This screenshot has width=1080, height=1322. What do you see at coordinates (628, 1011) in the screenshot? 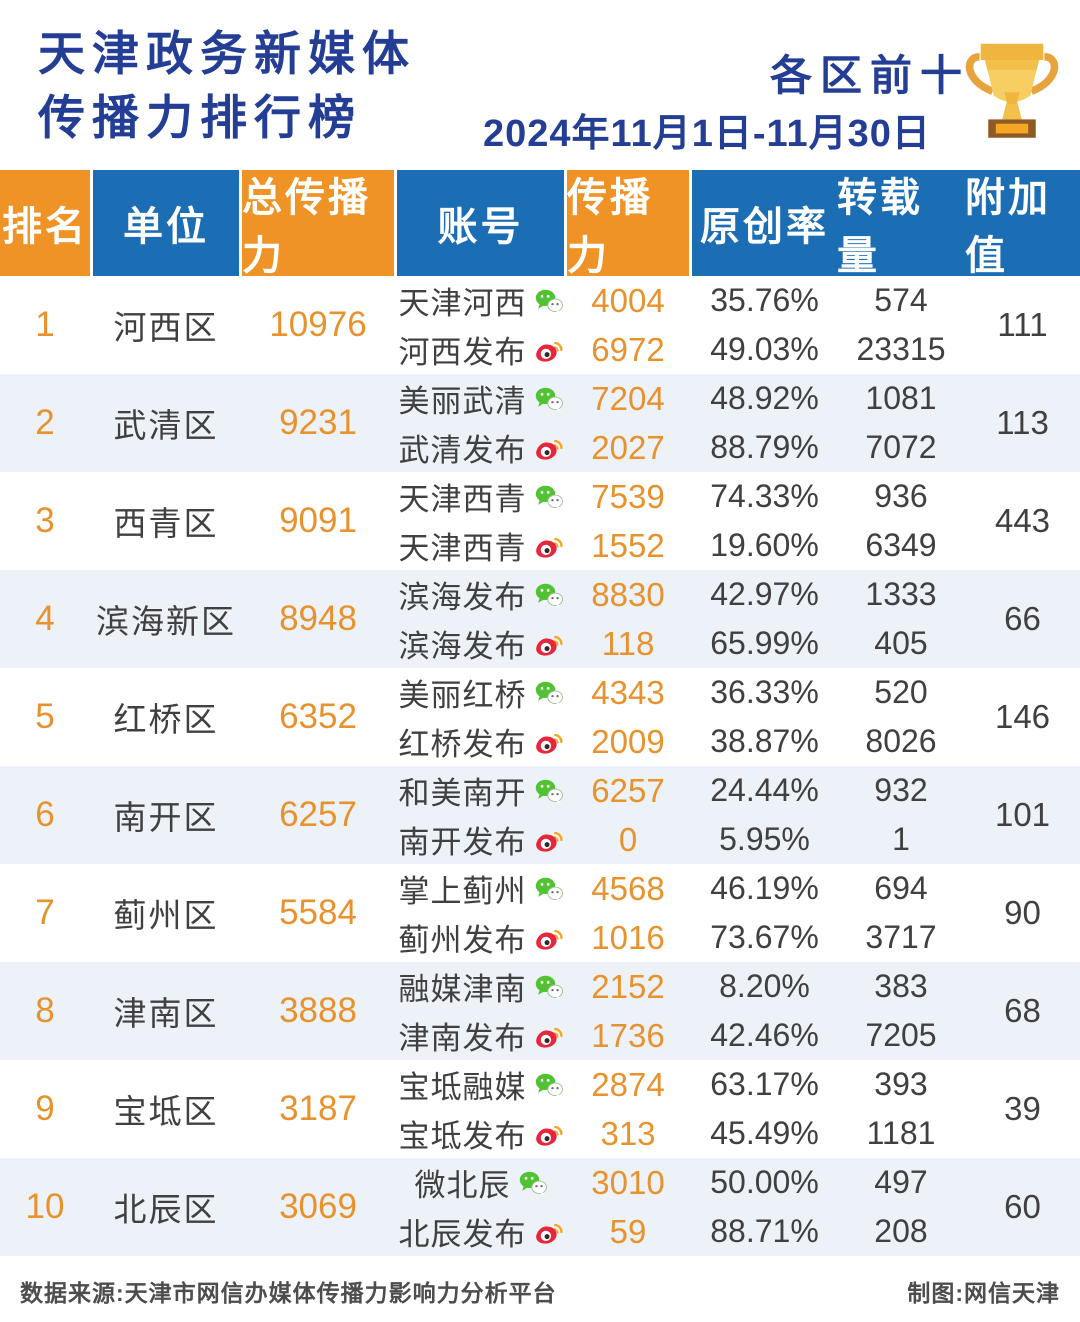
I see `power-cell: 2152 1736` at bounding box center [628, 1011].